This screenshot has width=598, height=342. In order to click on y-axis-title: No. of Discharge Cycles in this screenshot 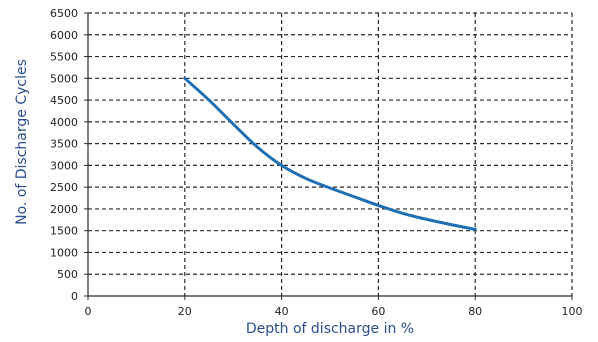, I will do `click(22, 142)`.